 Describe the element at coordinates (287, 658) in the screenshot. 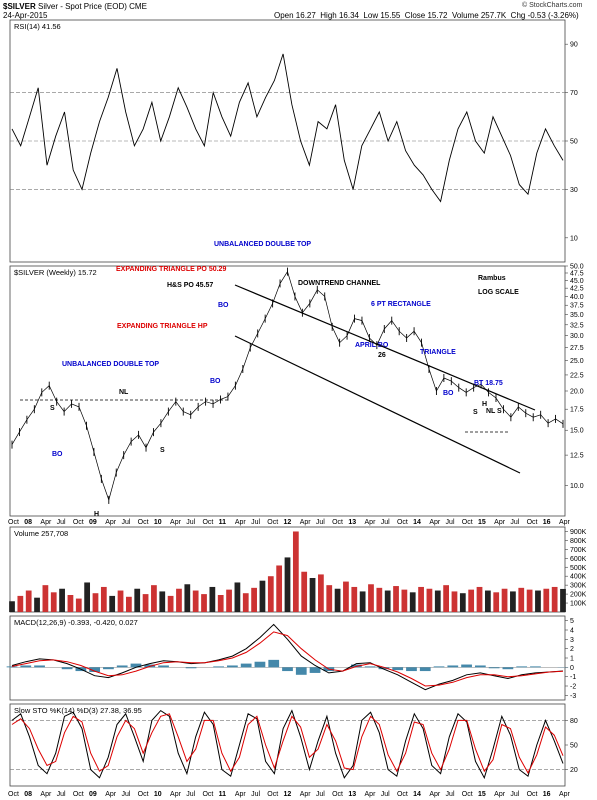

I see `macd-panel` at that location.